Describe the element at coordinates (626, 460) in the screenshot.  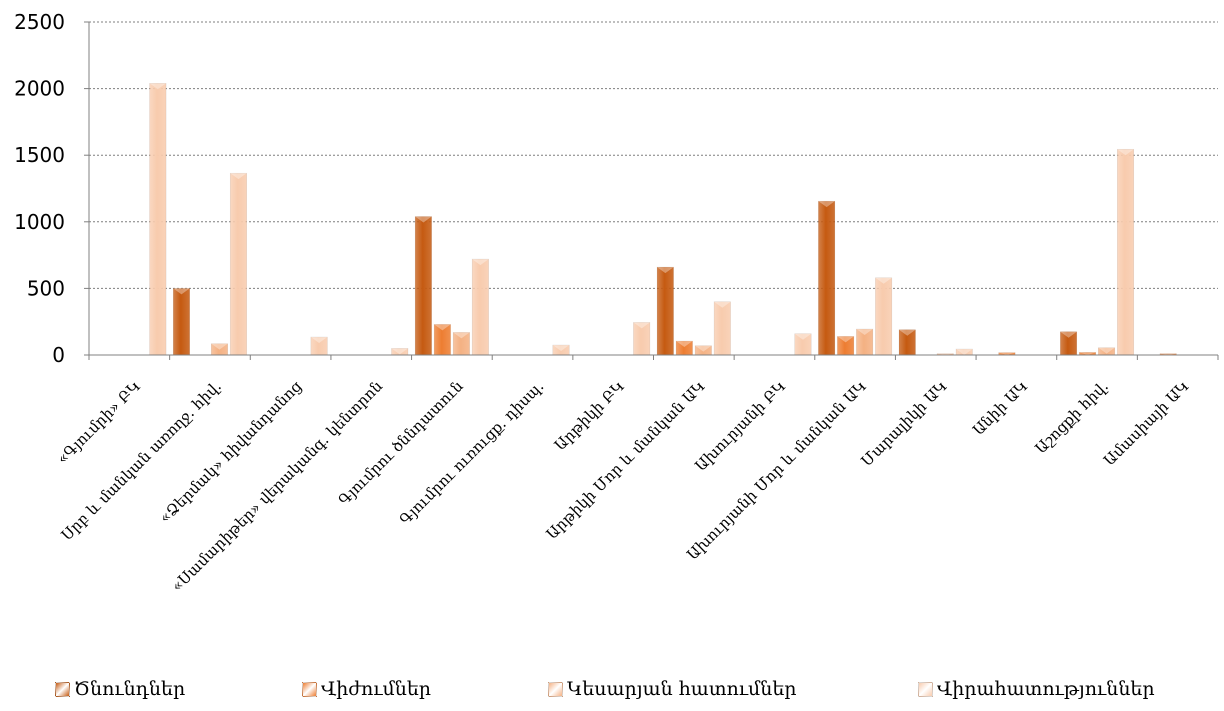
I see `x-tick-label: Արթիկի Մոր և մանկան ԱԿ` at that location.